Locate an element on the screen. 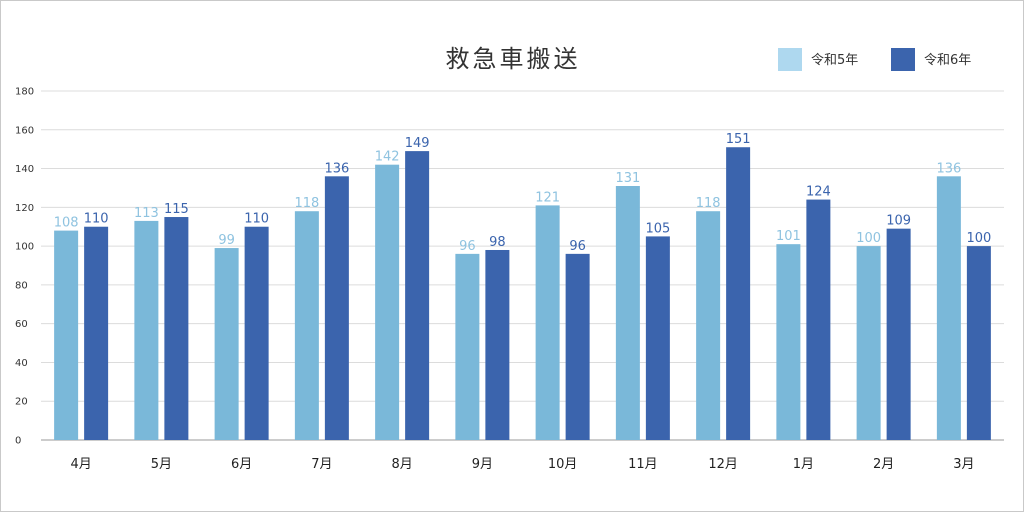 The image size is (1024, 512). legend-label-r5: 令和5年 is located at coordinates (834, 60).